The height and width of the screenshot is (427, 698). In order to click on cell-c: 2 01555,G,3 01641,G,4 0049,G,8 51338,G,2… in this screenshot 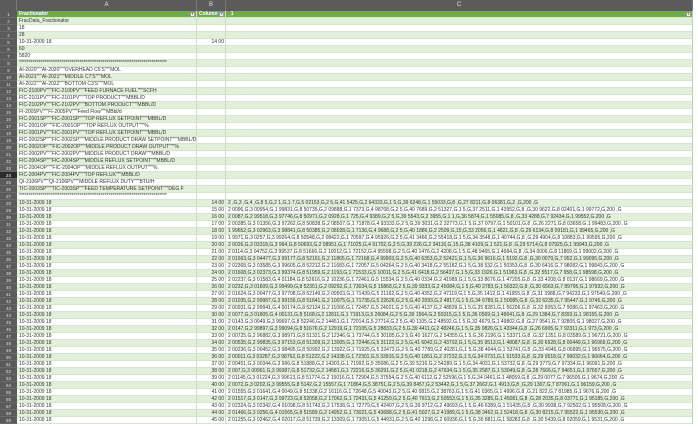, I will do `click(459, 392)`.